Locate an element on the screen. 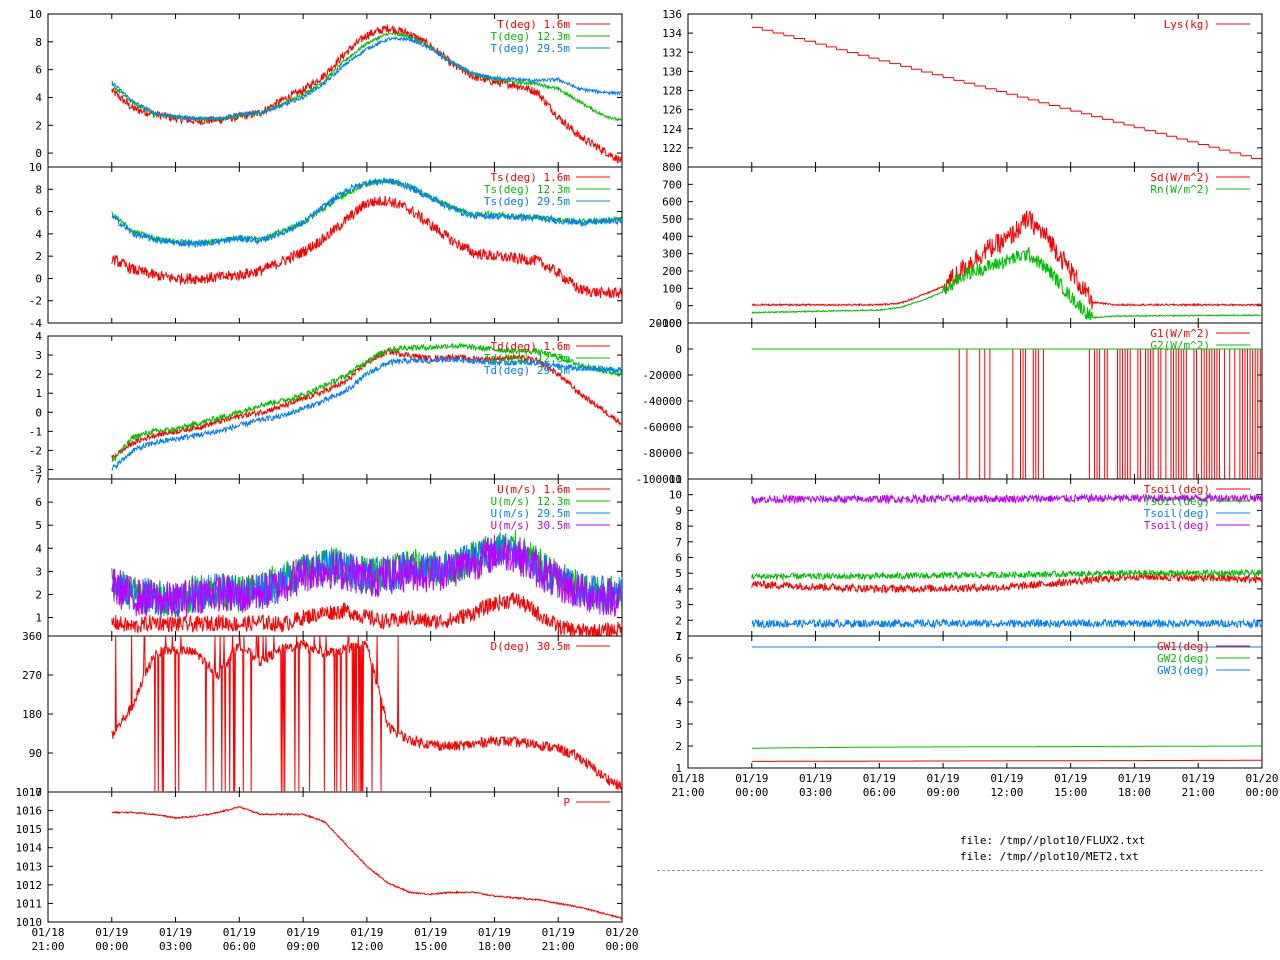  x-tick-date: 01/20 is located at coordinates (1261, 778).